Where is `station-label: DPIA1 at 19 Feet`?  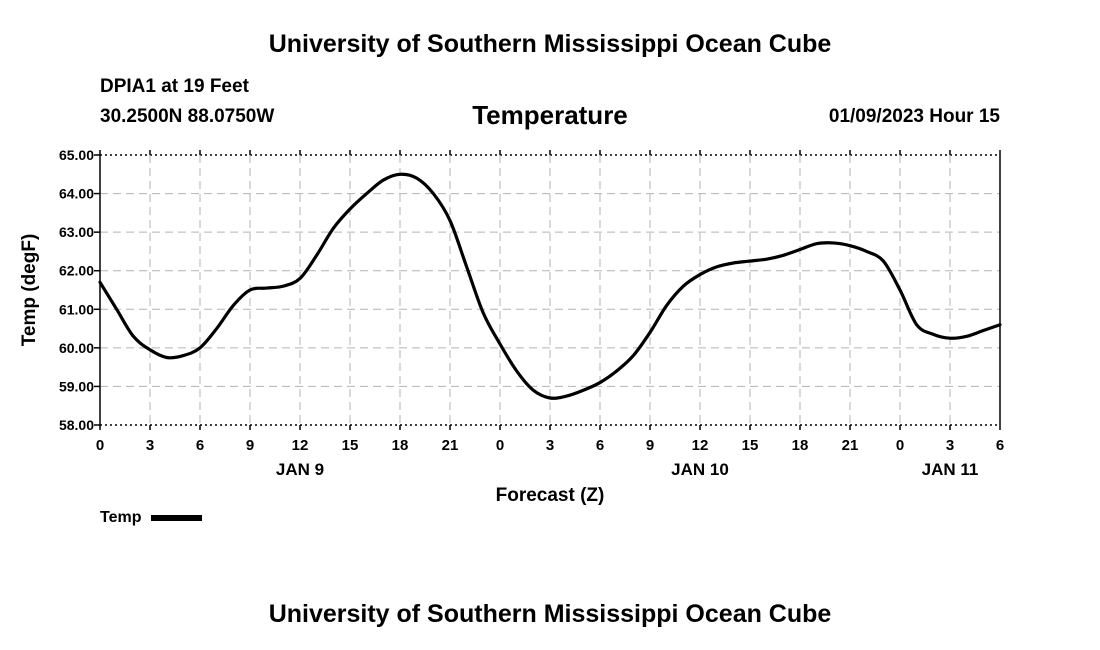 station-label: DPIA1 at 19 Feet is located at coordinates (174, 86).